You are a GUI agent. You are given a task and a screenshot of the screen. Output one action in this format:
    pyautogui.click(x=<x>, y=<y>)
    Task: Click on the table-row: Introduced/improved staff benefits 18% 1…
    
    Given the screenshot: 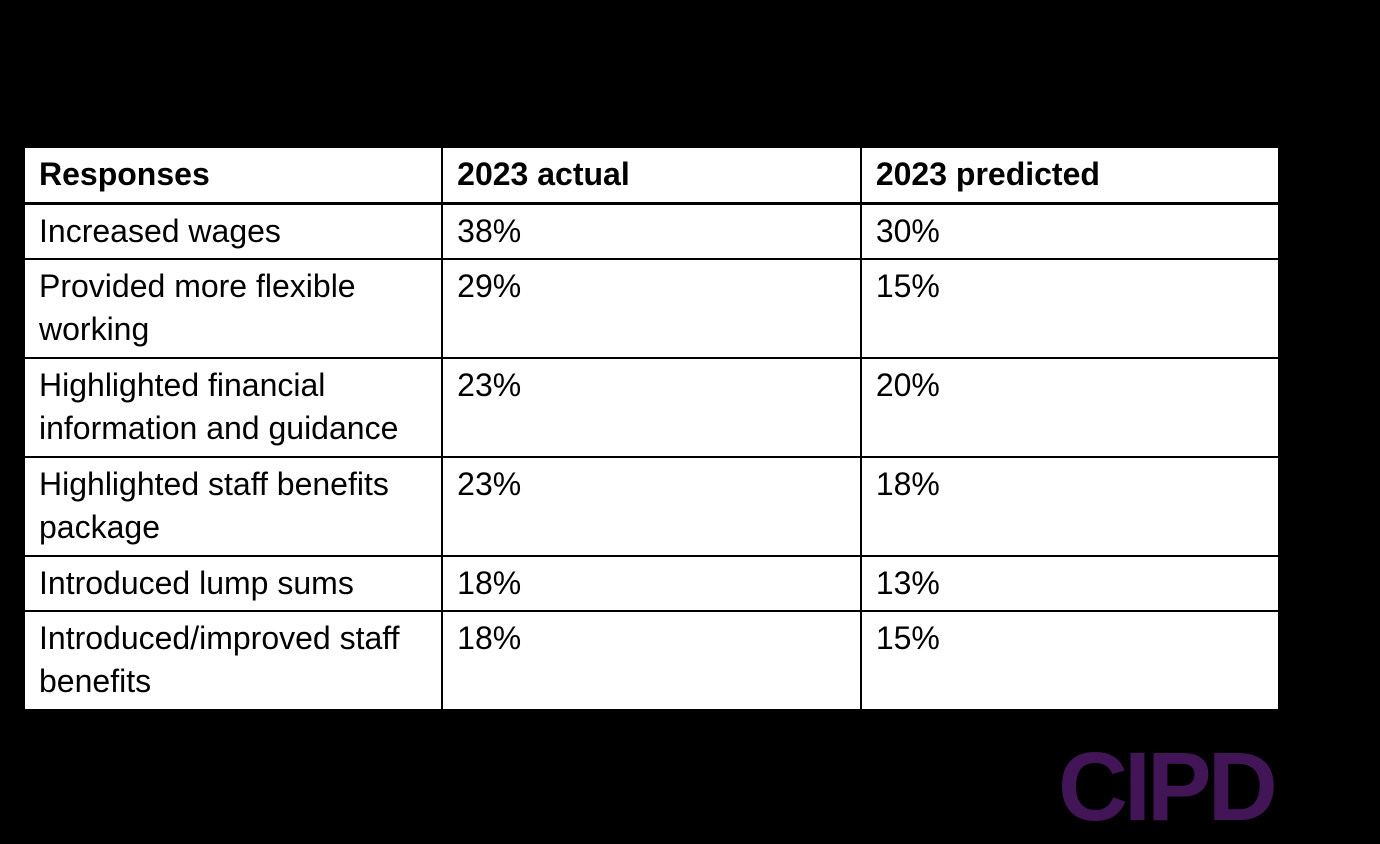 What is the action you would take?
    pyautogui.click(x=651, y=660)
    